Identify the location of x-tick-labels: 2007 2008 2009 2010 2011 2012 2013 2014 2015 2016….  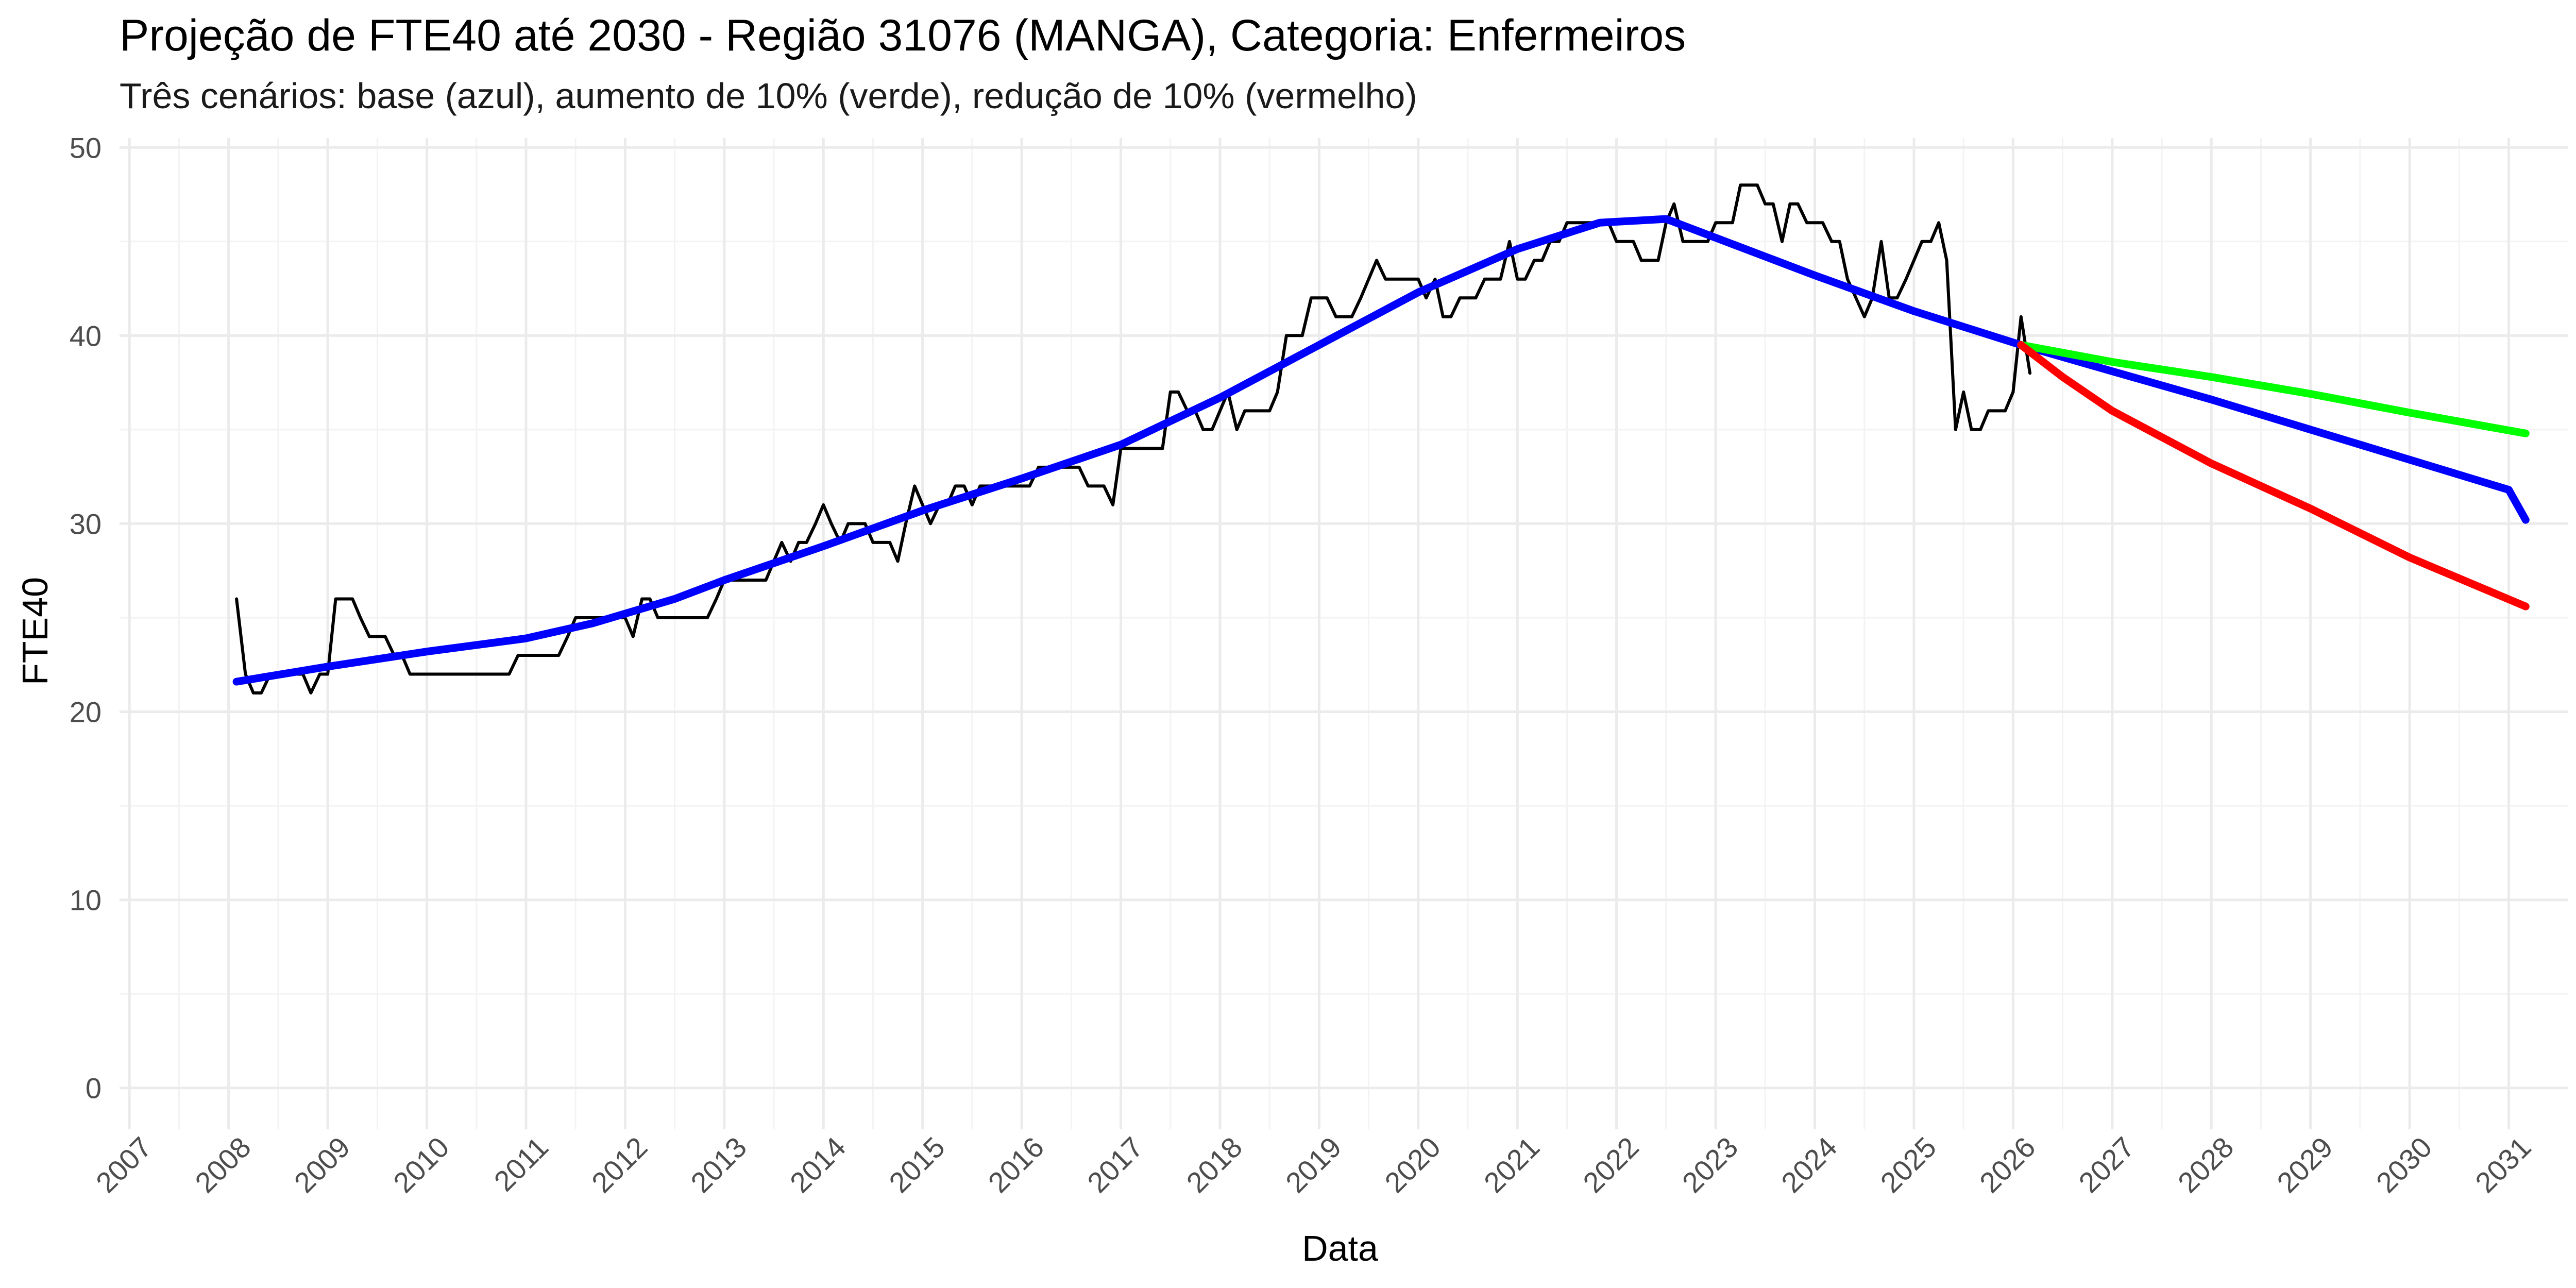
(1313, 1164).